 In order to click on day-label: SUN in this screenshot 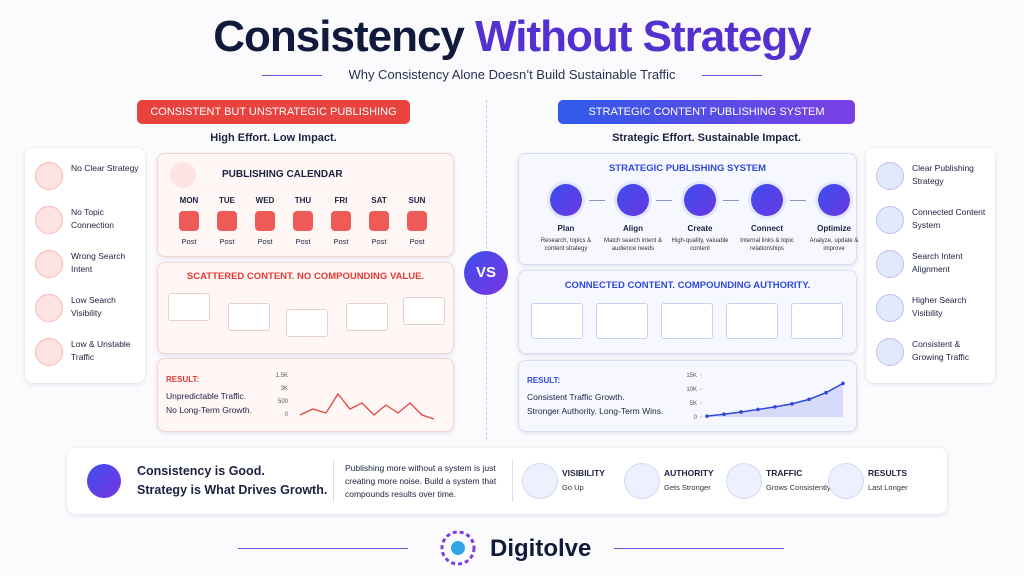, I will do `click(417, 200)`.